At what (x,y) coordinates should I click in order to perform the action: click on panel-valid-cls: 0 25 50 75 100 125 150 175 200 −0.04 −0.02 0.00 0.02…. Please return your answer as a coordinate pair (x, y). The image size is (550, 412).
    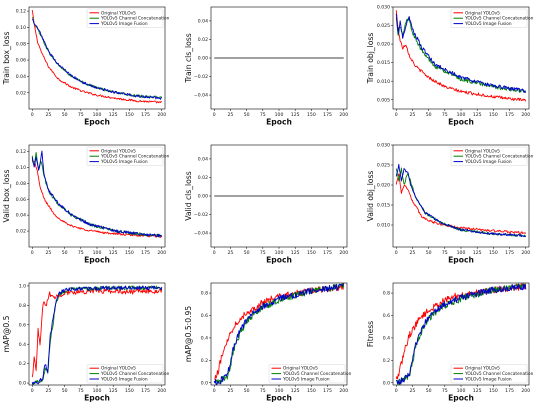
    Looking at the image, I should click on (266, 204).